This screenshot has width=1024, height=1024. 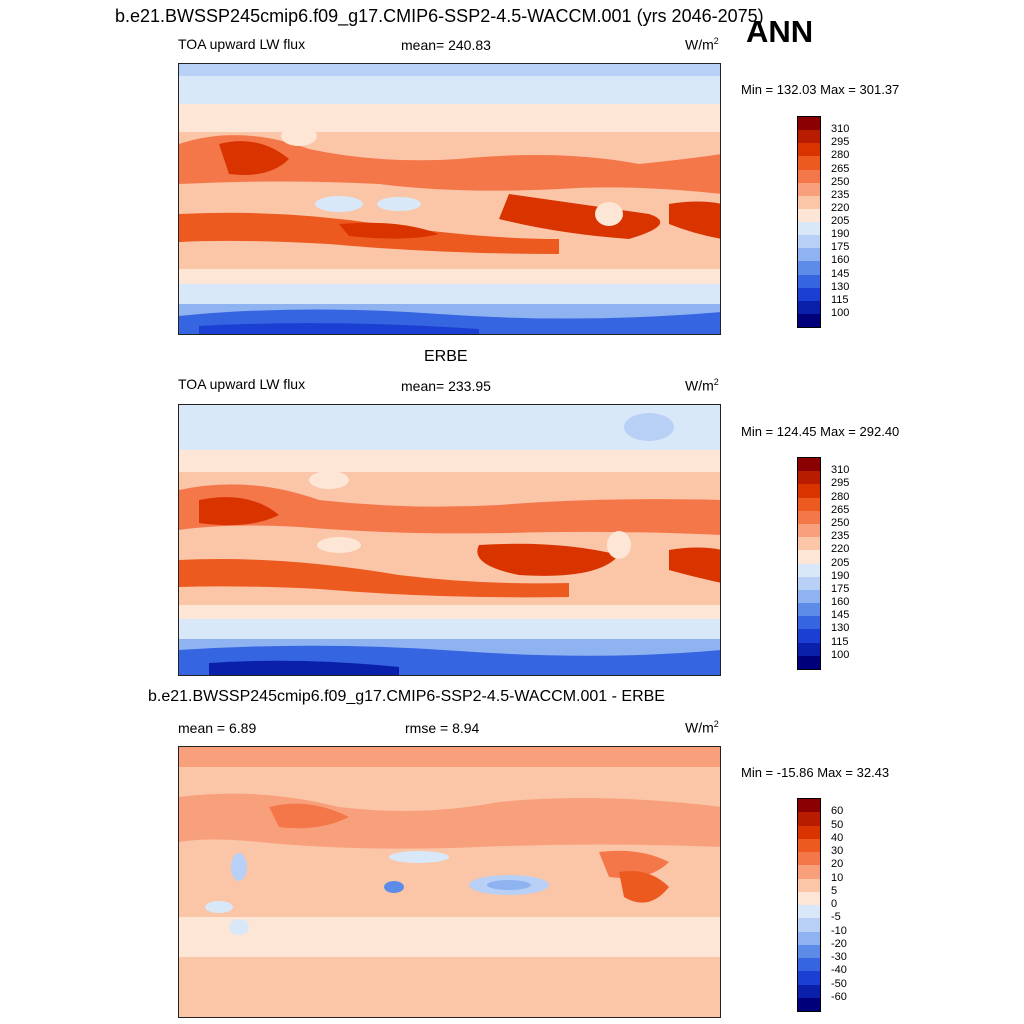 What do you see at coordinates (702, 44) in the screenshot?
I see `panel1-units: W/m2` at bounding box center [702, 44].